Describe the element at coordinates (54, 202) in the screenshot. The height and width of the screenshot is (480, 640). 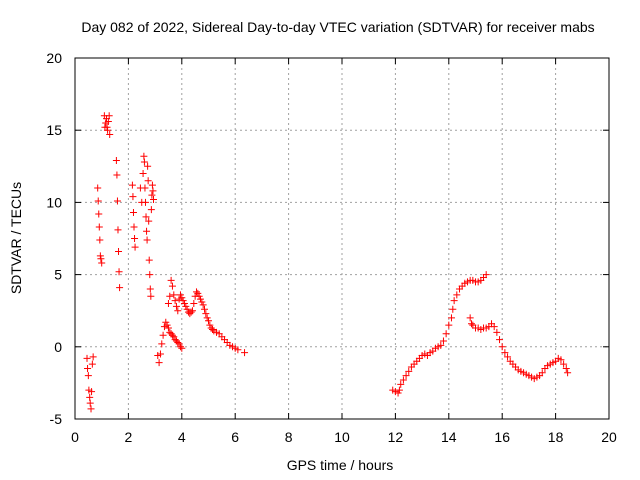
I see `y-tick-label: 10` at that location.